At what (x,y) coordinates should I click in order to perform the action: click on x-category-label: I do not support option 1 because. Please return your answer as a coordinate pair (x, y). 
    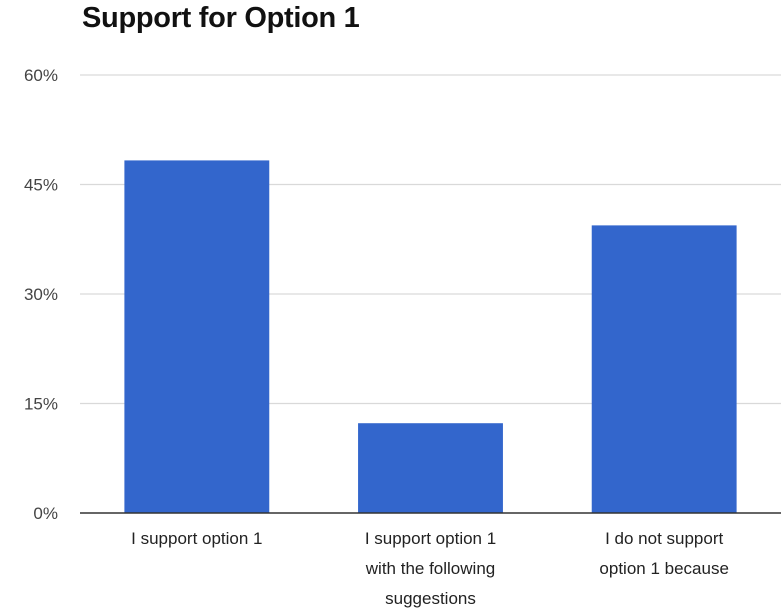
    Looking at the image, I should click on (664, 553).